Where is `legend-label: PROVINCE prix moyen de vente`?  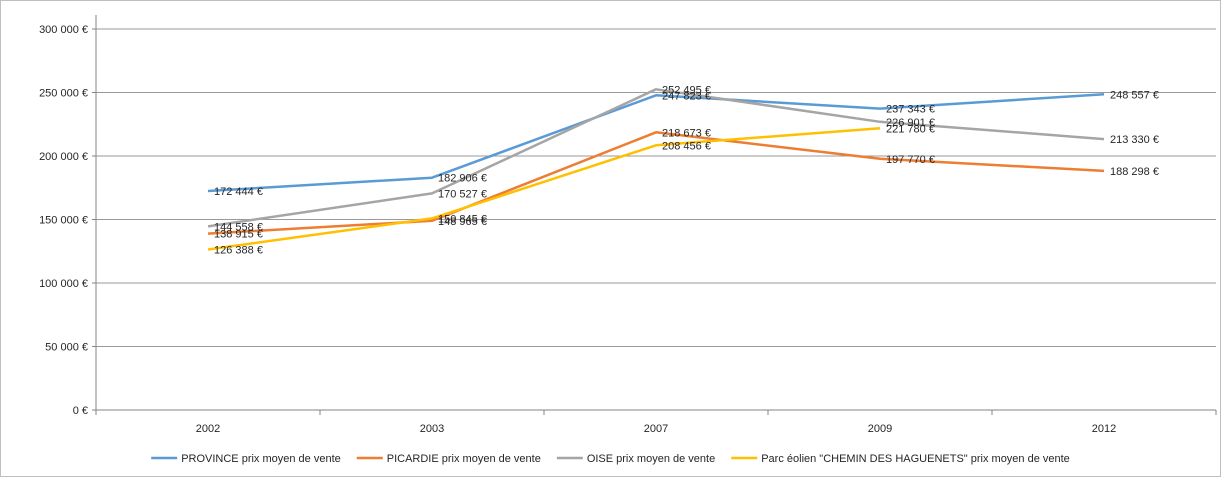
legend-label: PROVINCE prix moyen de vente is located at coordinates (261, 459).